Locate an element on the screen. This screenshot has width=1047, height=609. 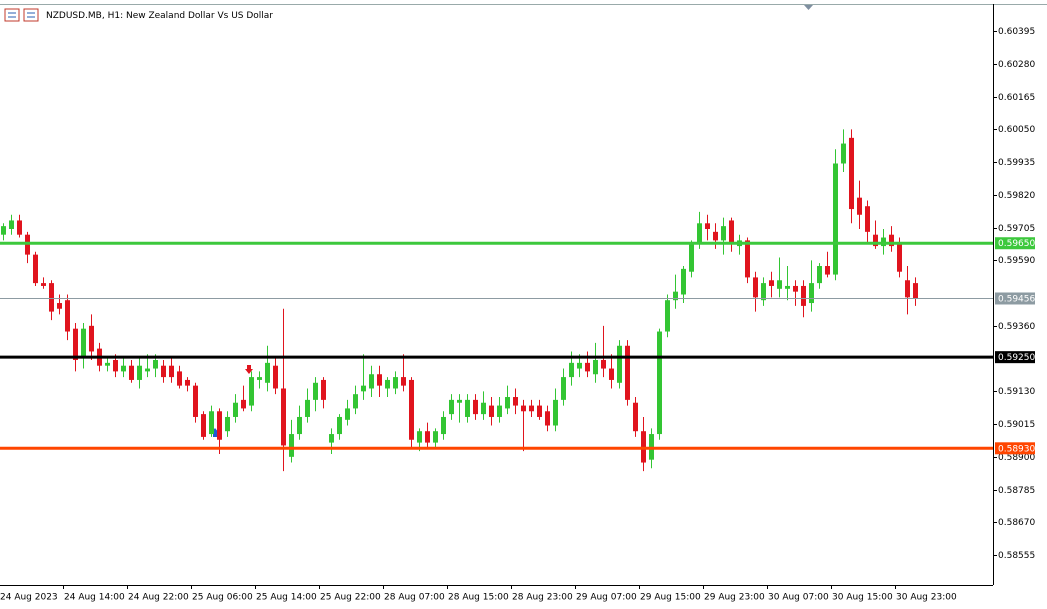
x-tick-label: 25 Aug 06:00 is located at coordinates (222, 598).